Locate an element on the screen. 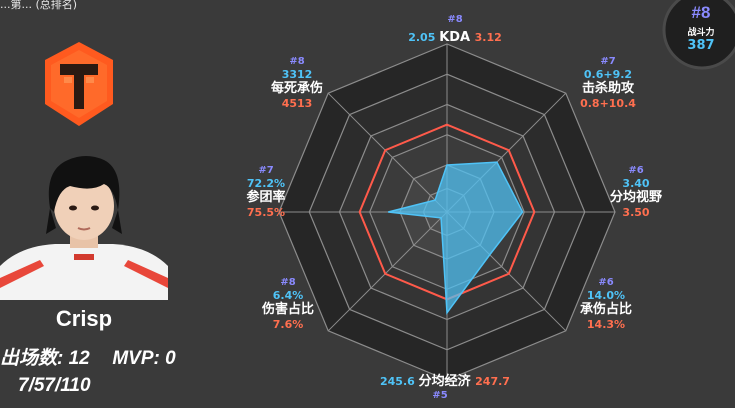 The height and width of the screenshot is (408, 735). axis-name: 击杀助攻 is located at coordinates (607, 89).